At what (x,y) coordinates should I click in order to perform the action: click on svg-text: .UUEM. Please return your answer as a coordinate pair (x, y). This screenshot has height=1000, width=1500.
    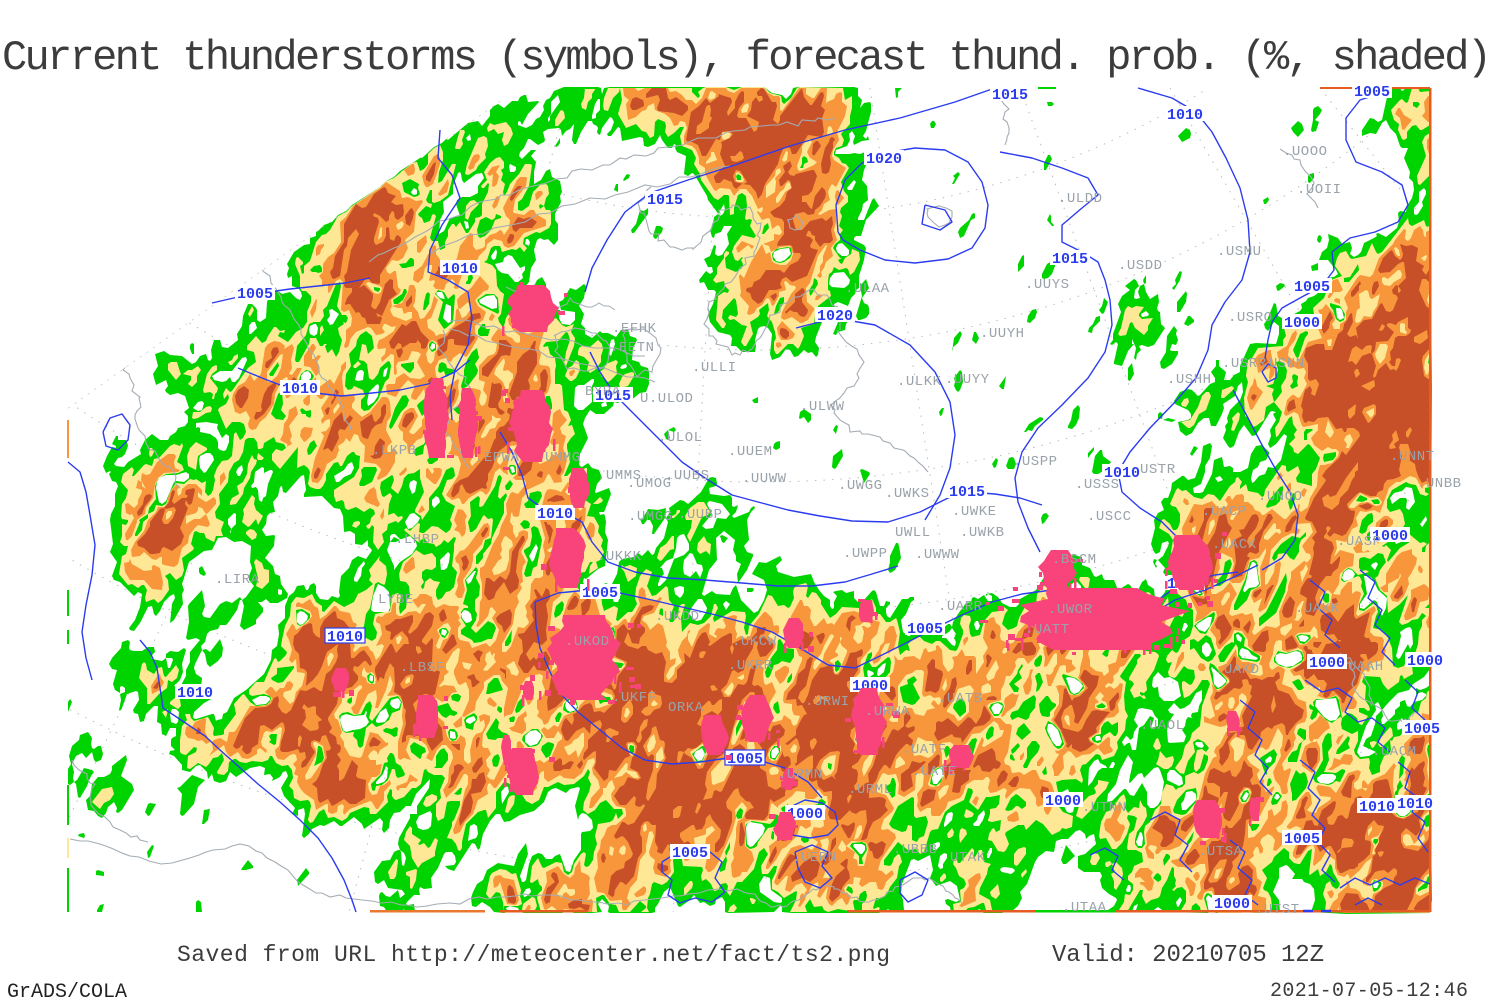
    Looking at the image, I should click on (750, 452).